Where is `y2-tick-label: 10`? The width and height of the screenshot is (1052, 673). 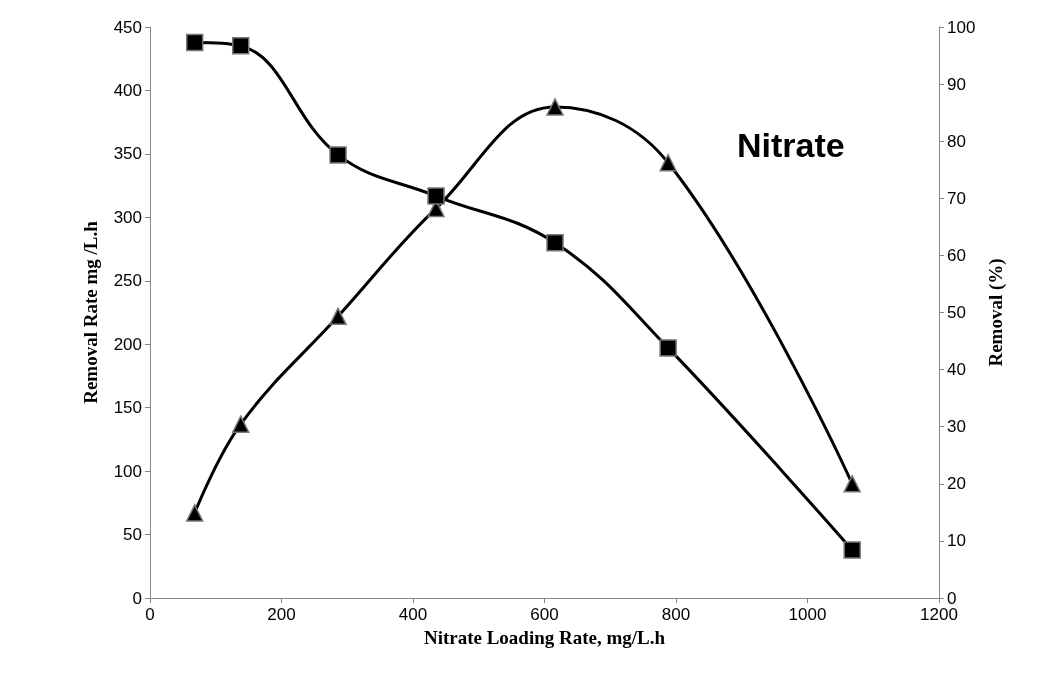
y2-tick-label: 10 is located at coordinates (956, 541).